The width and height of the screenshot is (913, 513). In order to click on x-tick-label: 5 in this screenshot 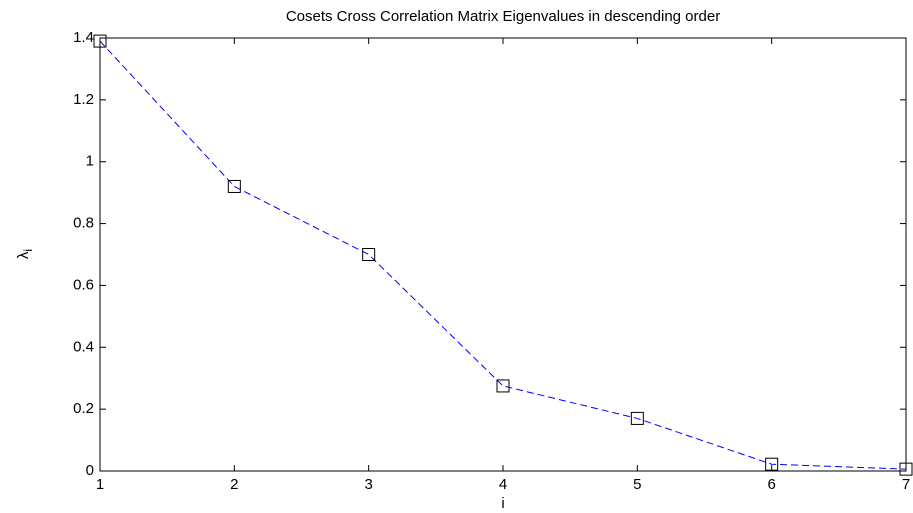, I will do `click(637, 484)`.